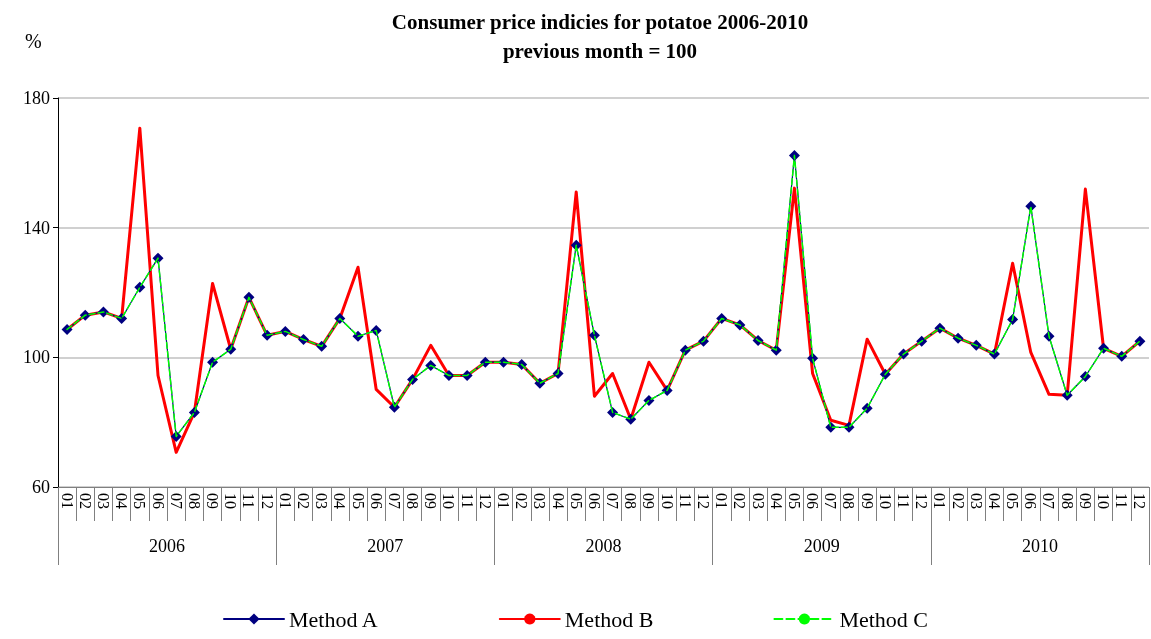 The height and width of the screenshot is (639, 1151). What do you see at coordinates (41, 487) in the screenshot?
I see `y-tick-label: 60` at bounding box center [41, 487].